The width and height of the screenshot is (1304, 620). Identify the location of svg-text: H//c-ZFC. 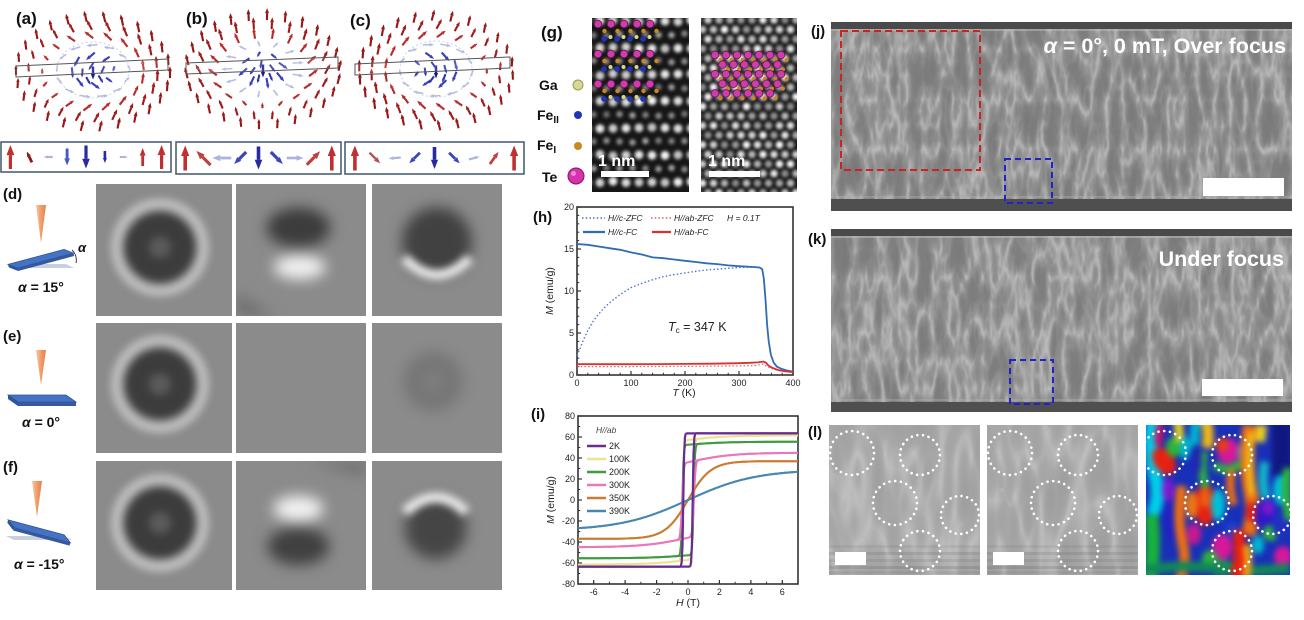
(625, 218).